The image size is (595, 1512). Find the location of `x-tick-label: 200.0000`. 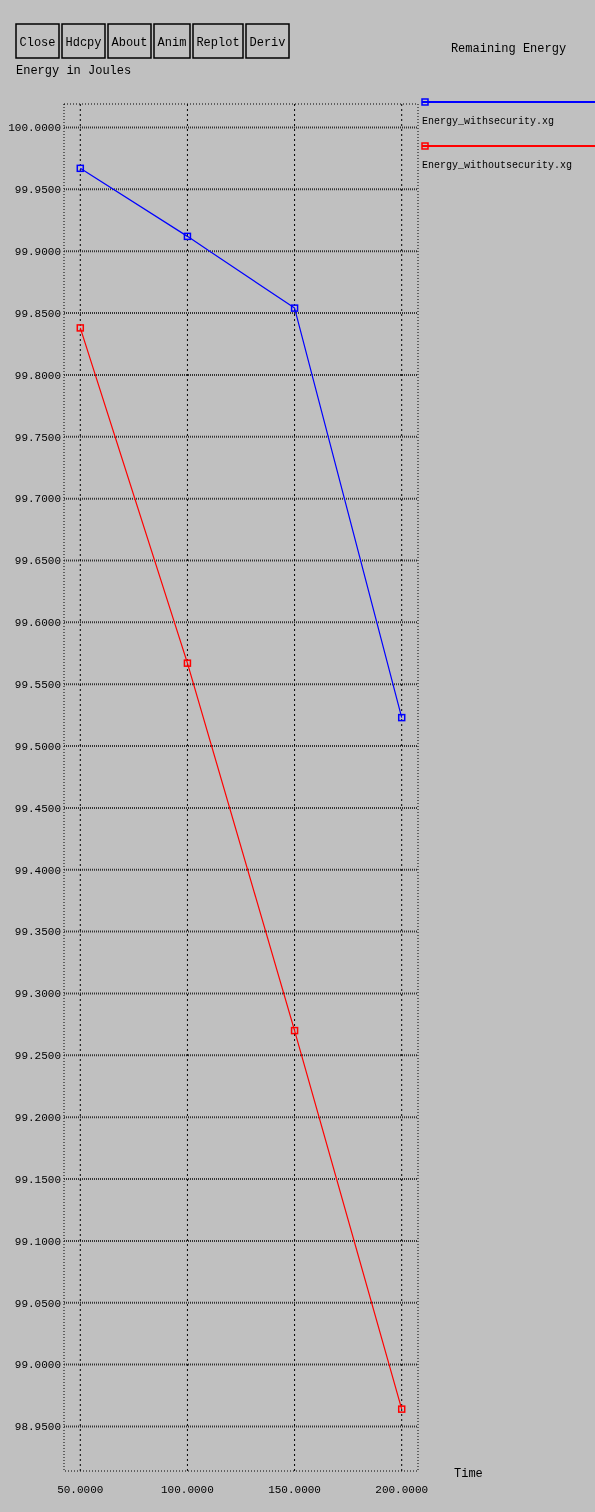

x-tick-label: 200.0000 is located at coordinates (402, 1490).